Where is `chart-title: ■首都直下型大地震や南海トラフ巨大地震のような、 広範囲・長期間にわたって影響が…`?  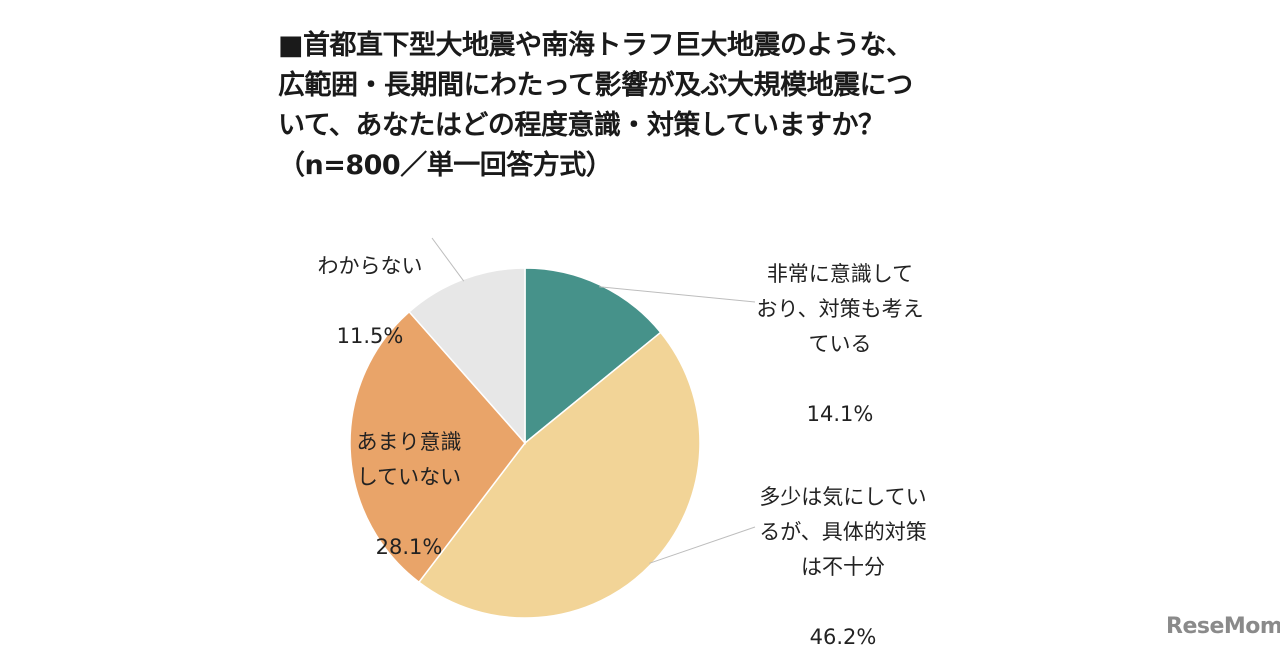 chart-title: ■首都直下型大地震や南海トラフ巨大地震のような、 広範囲・長期間にわたって影響が… is located at coordinates (595, 105).